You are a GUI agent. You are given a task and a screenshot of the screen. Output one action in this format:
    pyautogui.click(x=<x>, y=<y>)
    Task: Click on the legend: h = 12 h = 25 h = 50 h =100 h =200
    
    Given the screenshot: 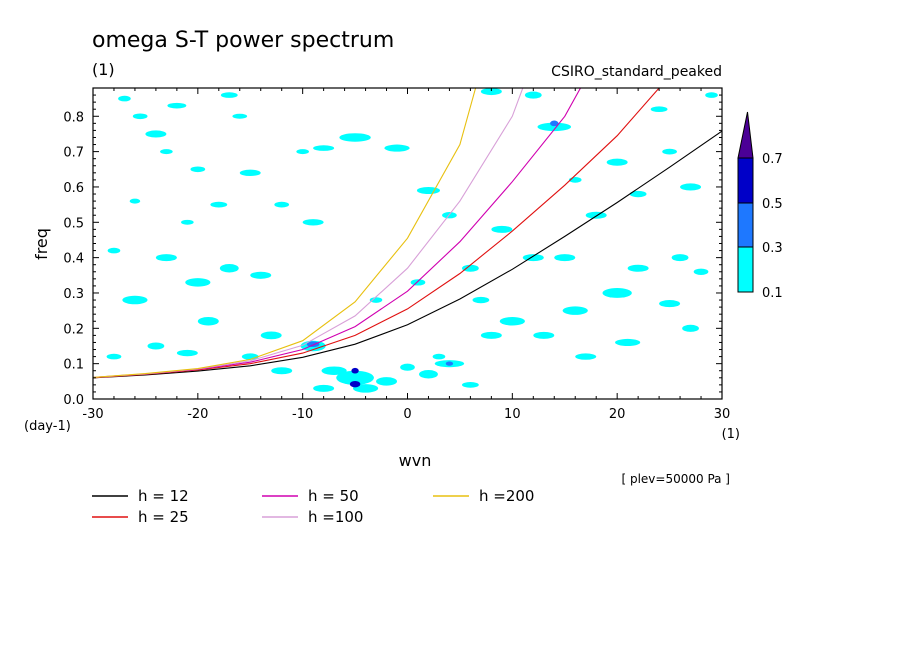 What is the action you would take?
    pyautogui.click(x=313, y=506)
    